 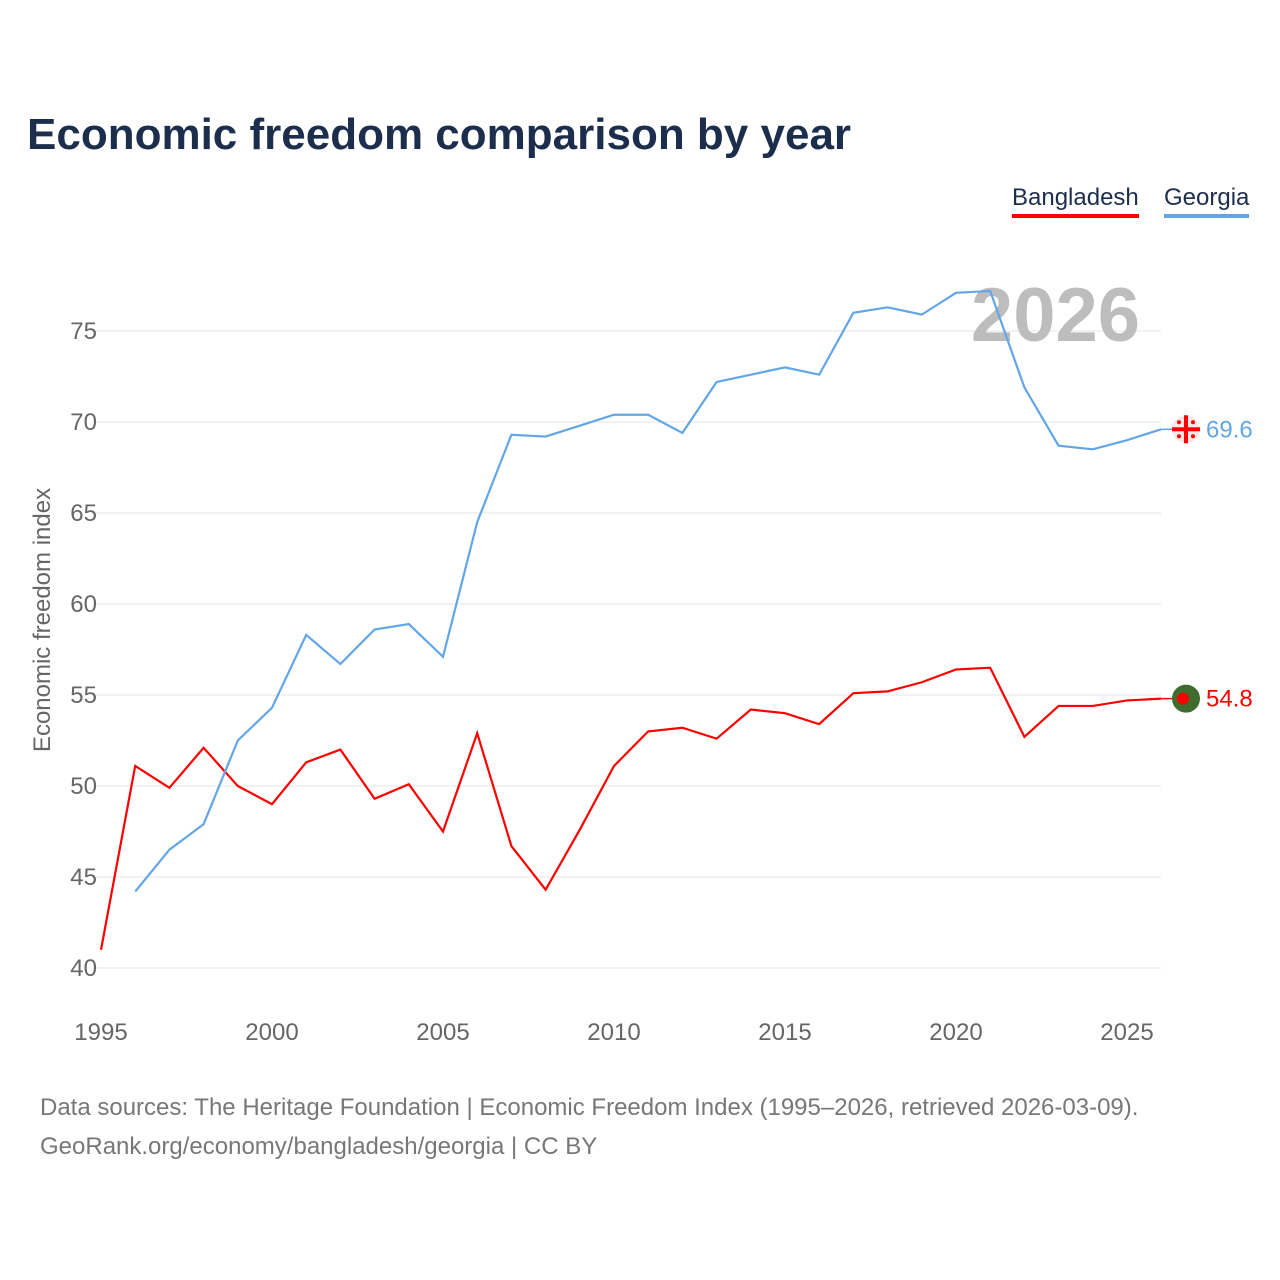 What do you see at coordinates (83, 695) in the screenshot?
I see `y-tick-label: 55` at bounding box center [83, 695].